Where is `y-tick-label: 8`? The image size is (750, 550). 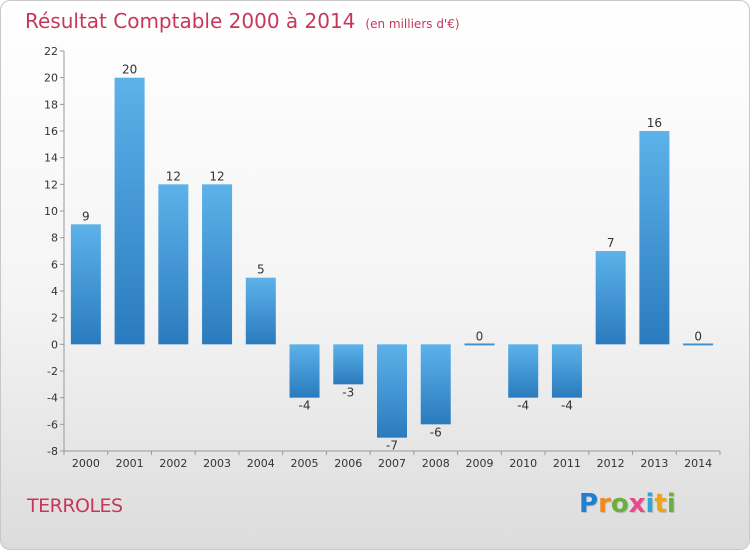
y-tick-label: 8 is located at coordinates (54, 238).